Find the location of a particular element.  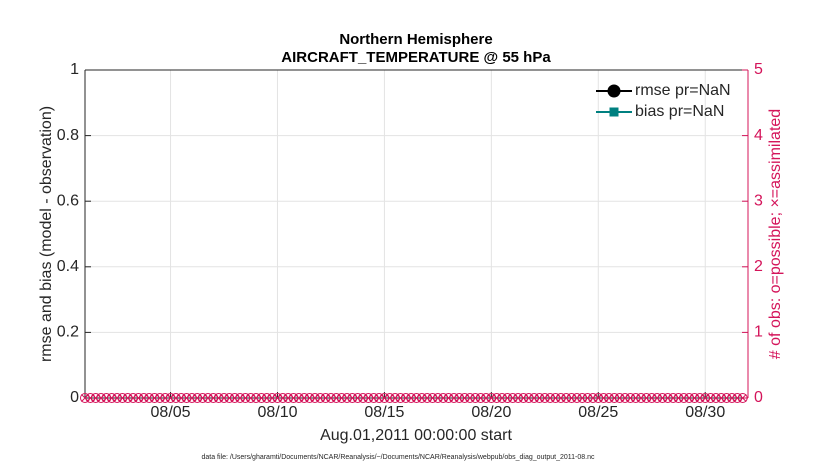

y-tick-label: 0.6 is located at coordinates (68, 200).